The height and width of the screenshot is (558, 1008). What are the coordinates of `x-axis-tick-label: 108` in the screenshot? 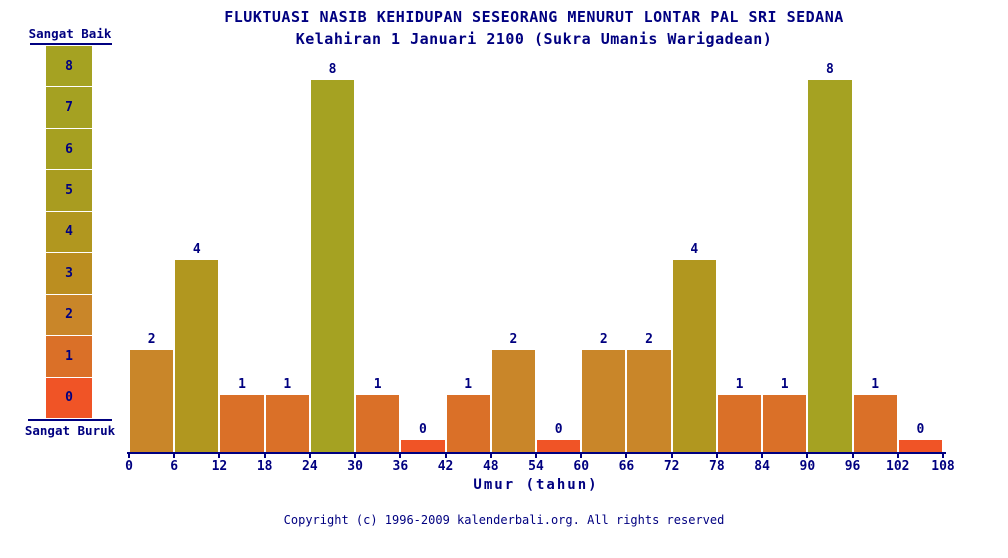 It's located at (943, 466).